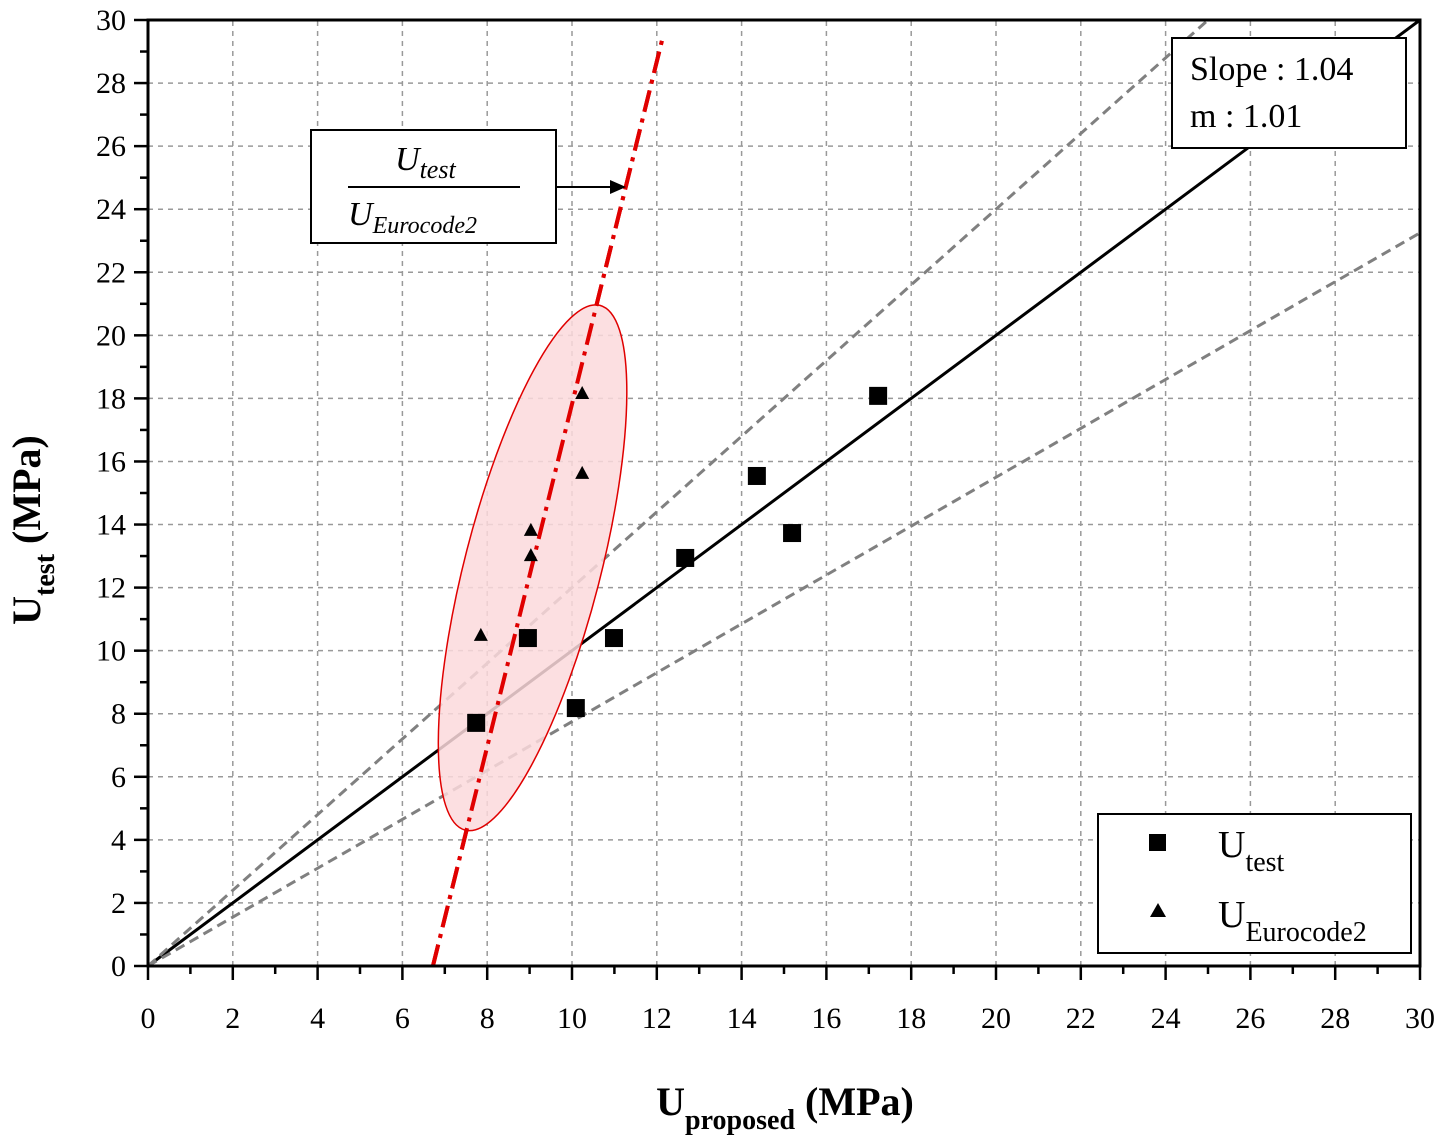  What do you see at coordinates (118, 966) in the screenshot?
I see `y-tick-label: 0` at bounding box center [118, 966].